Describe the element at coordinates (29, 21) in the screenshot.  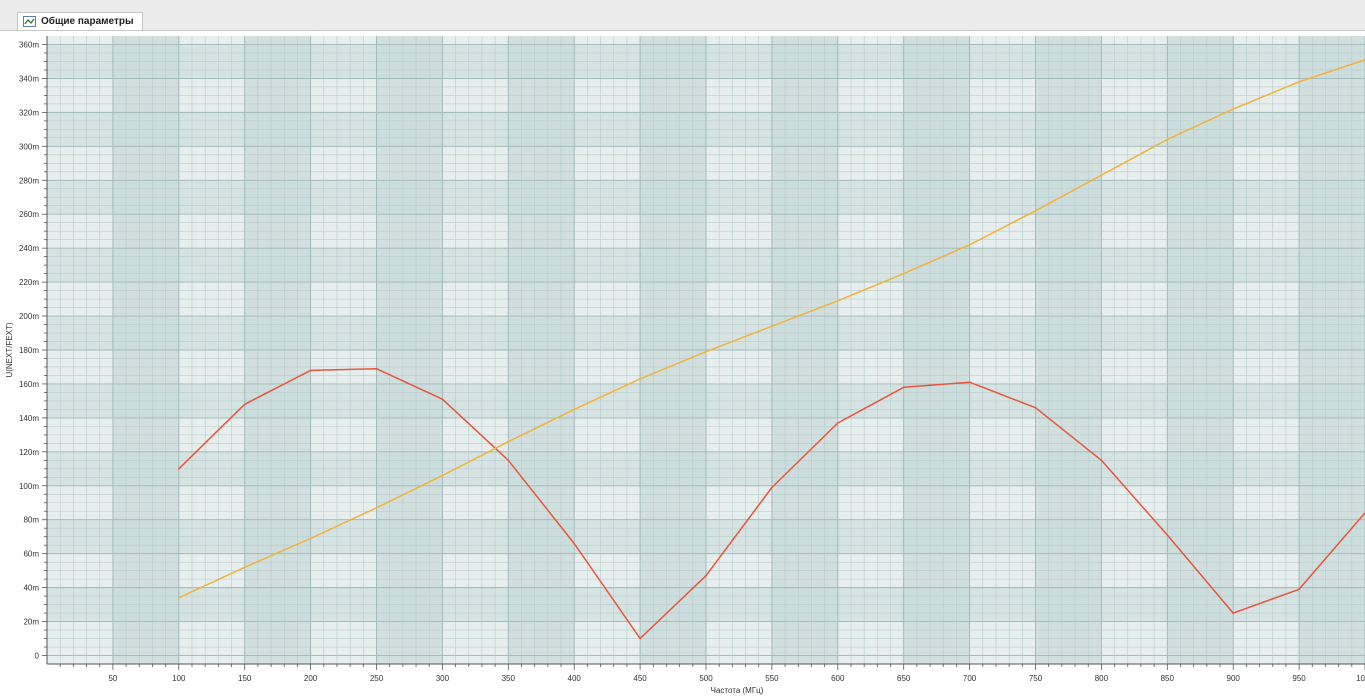
I see `line-chart-icon` at that location.